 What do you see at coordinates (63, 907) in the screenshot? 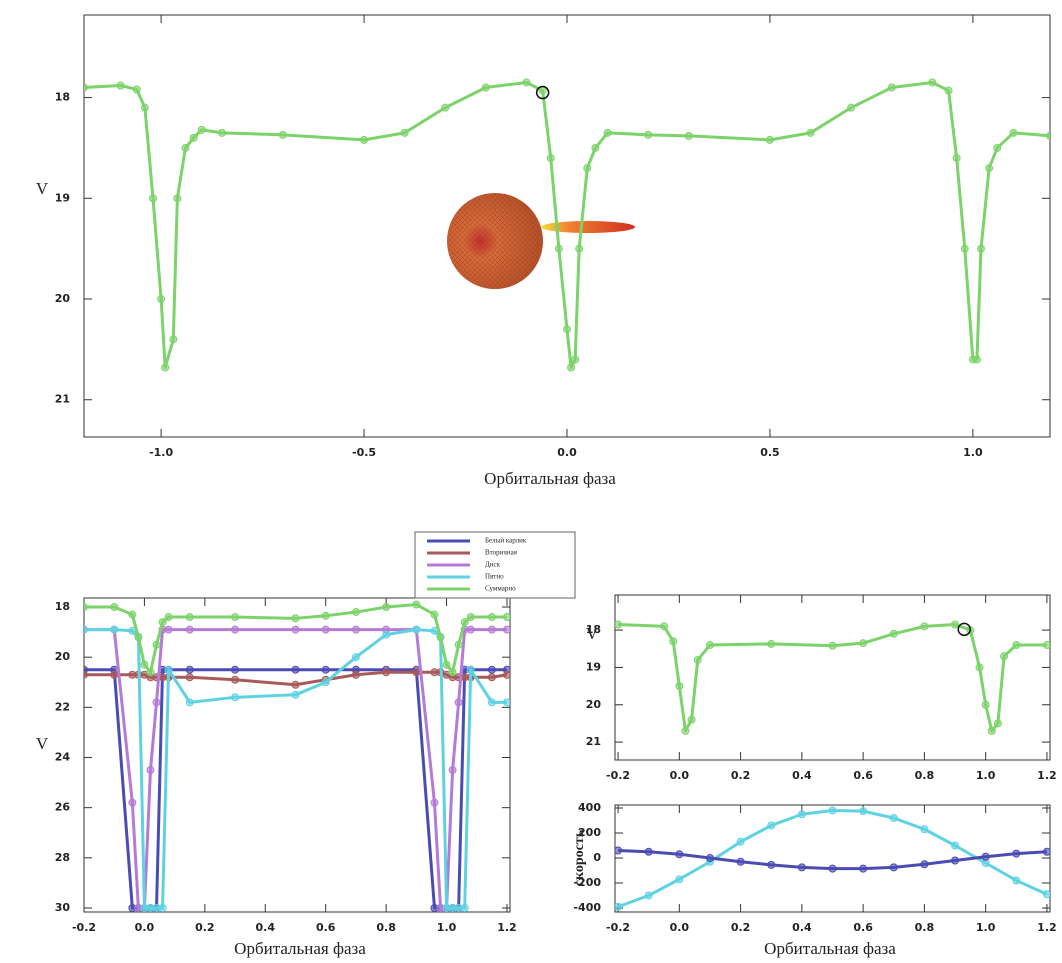
I see `y-tick-label: 30` at bounding box center [63, 907].